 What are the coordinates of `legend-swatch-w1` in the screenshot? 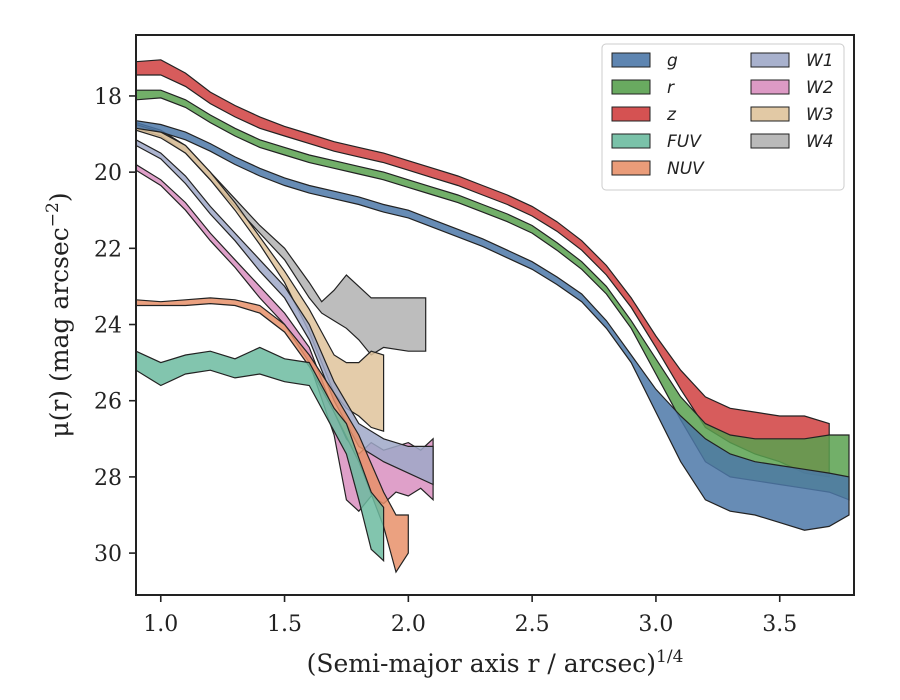 It's located at (770, 60).